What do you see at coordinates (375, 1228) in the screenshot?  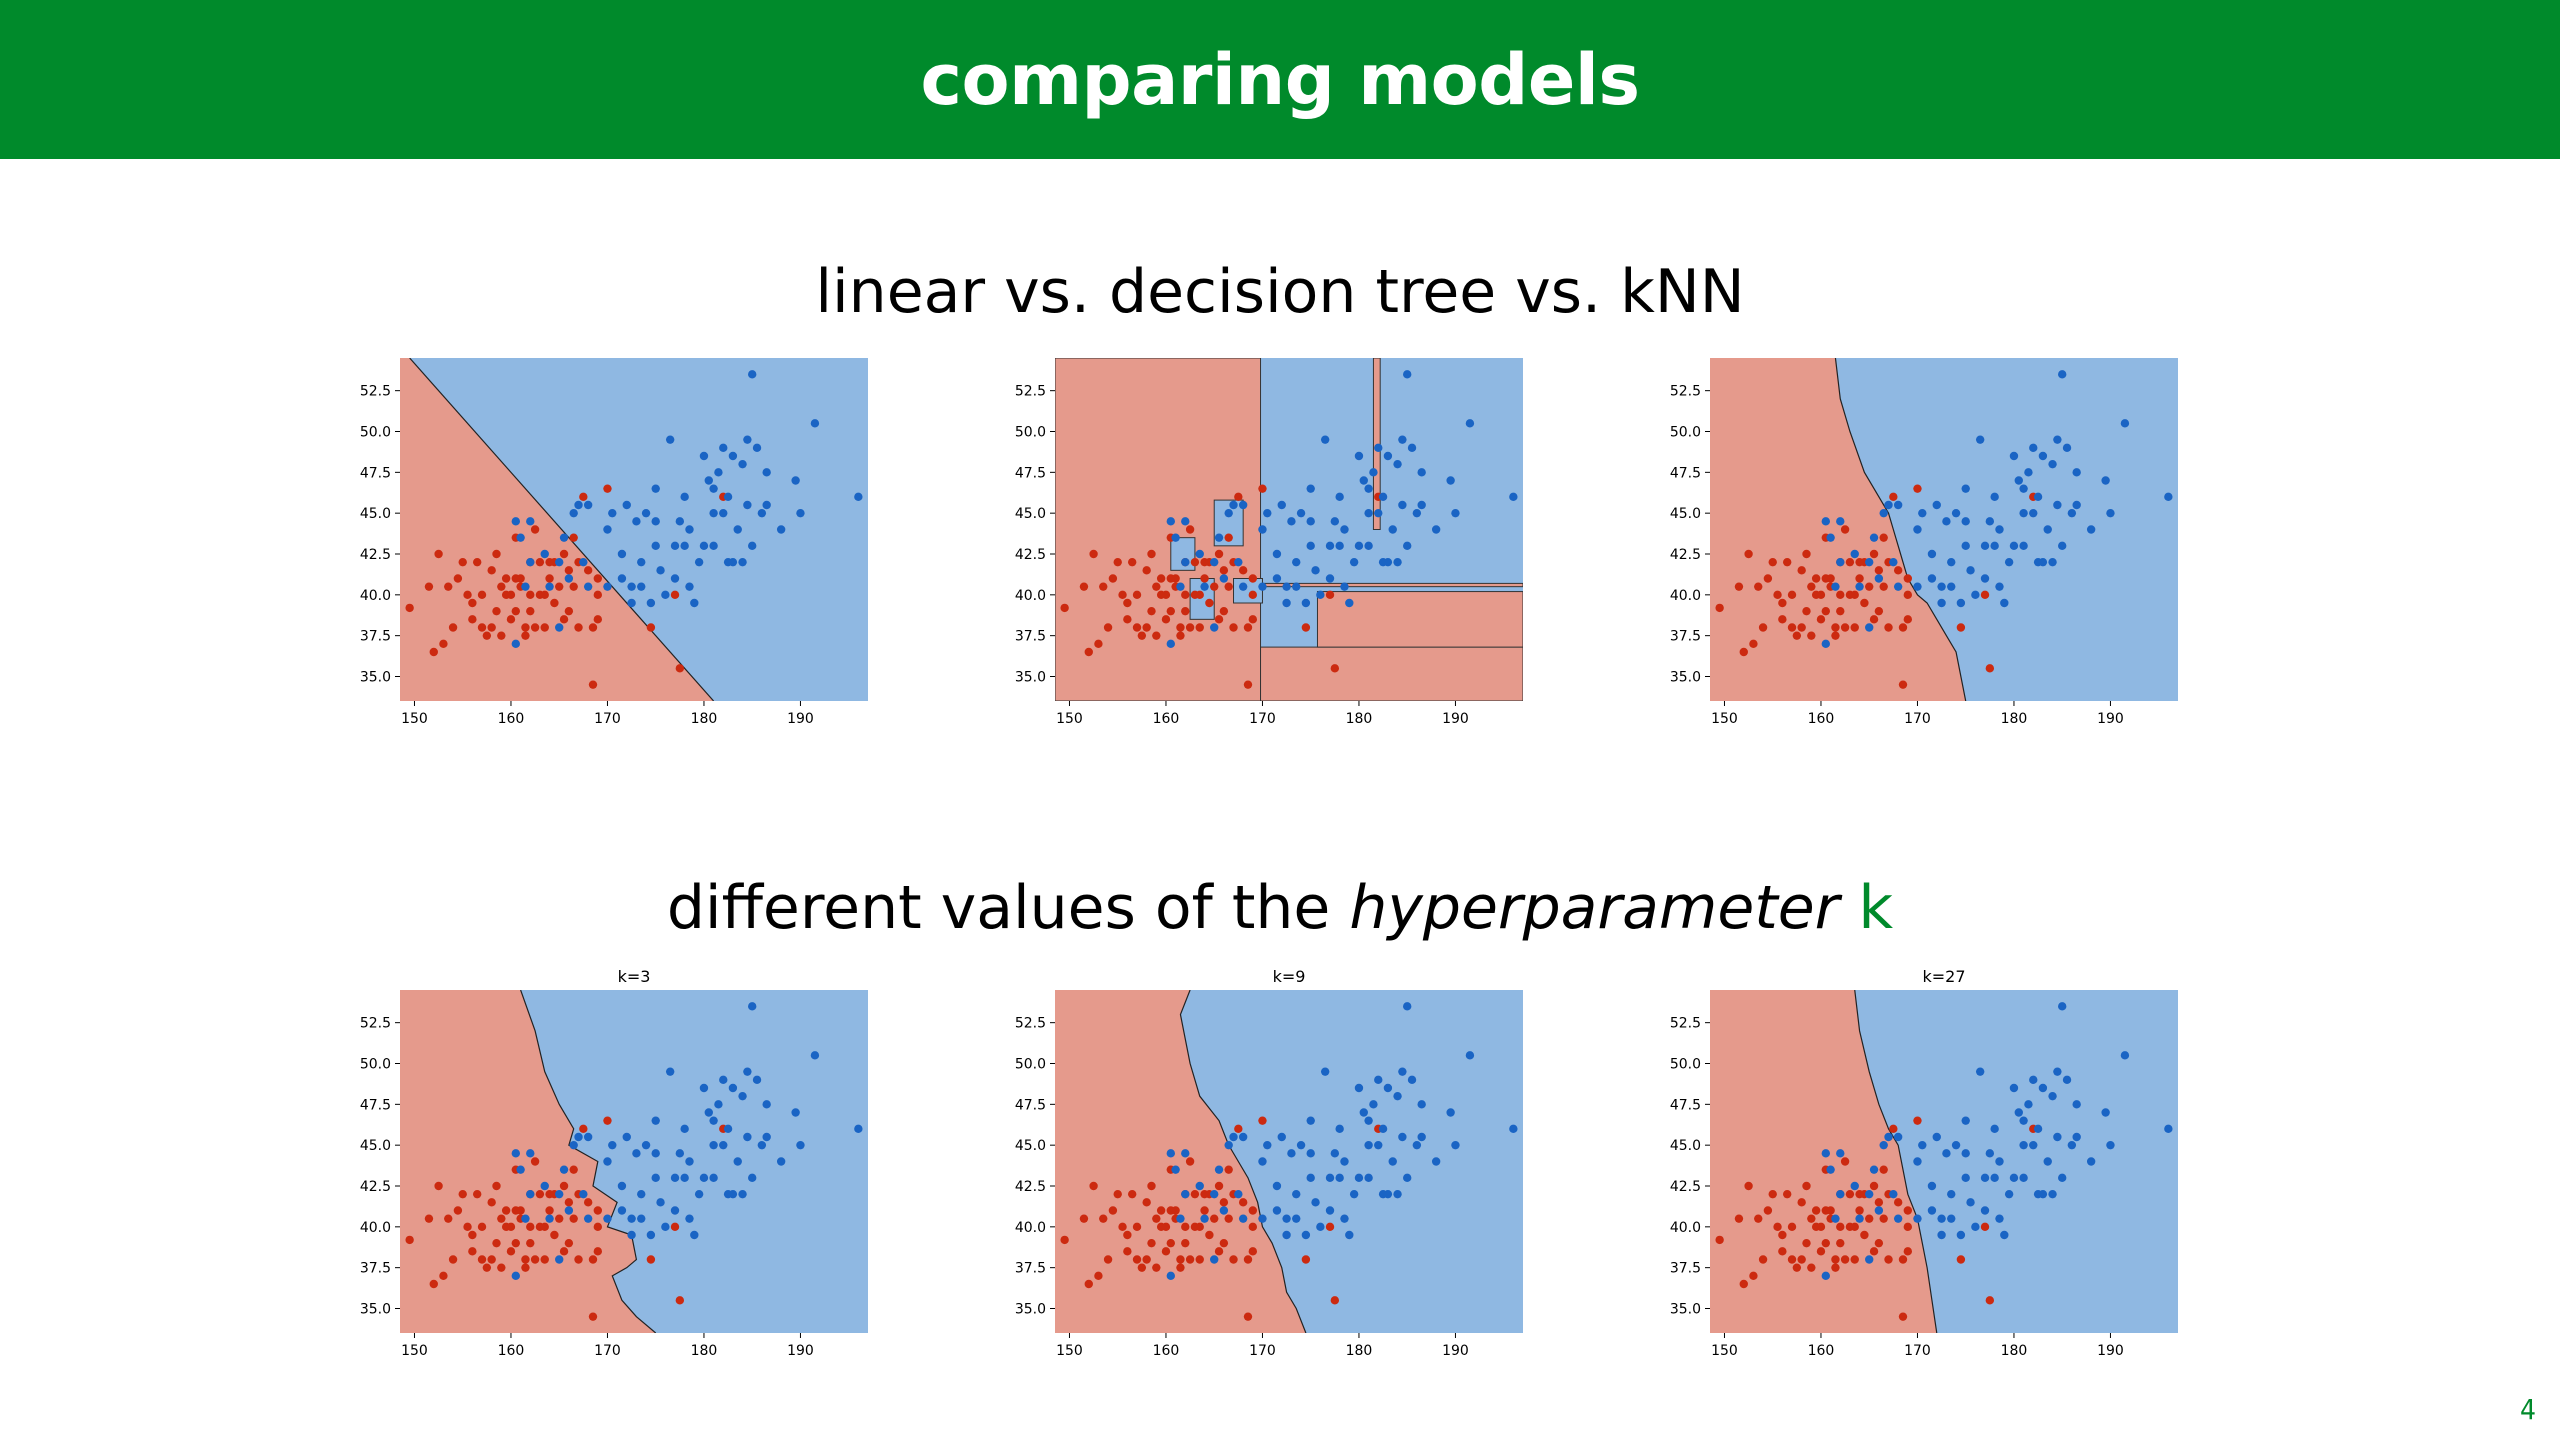 I see `y-tick-label: 40.0` at bounding box center [375, 1228].